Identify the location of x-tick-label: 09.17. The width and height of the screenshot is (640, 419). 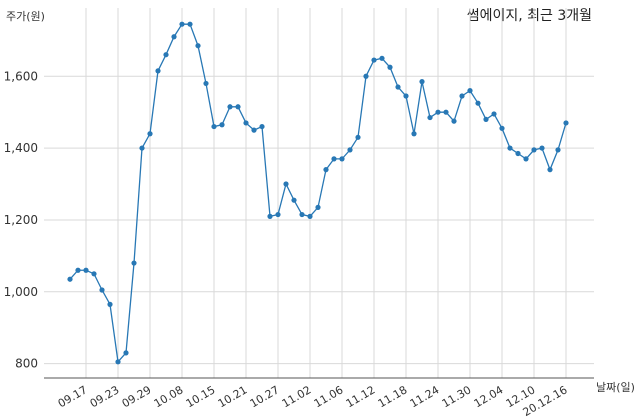
(73, 396).